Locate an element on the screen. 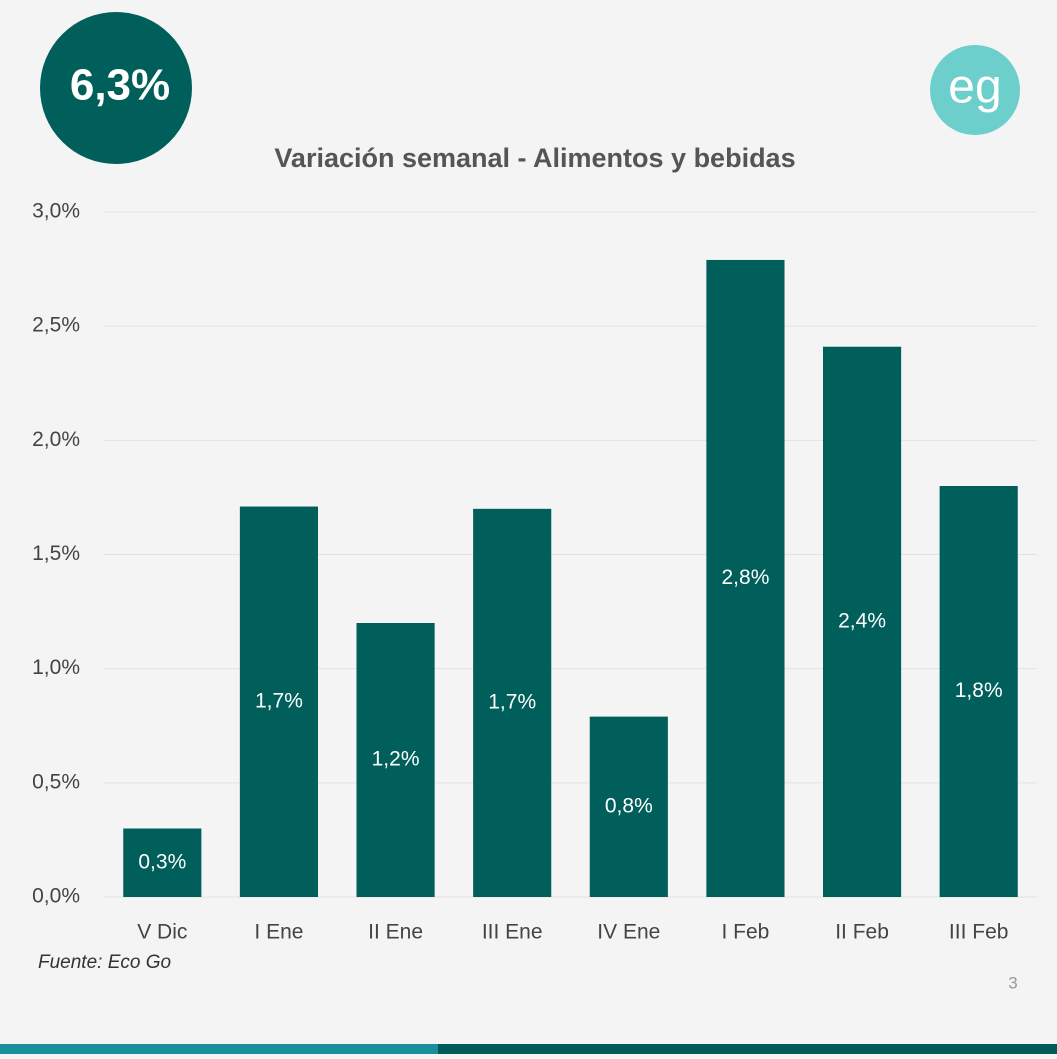  logo-circle is located at coordinates (975, 90).